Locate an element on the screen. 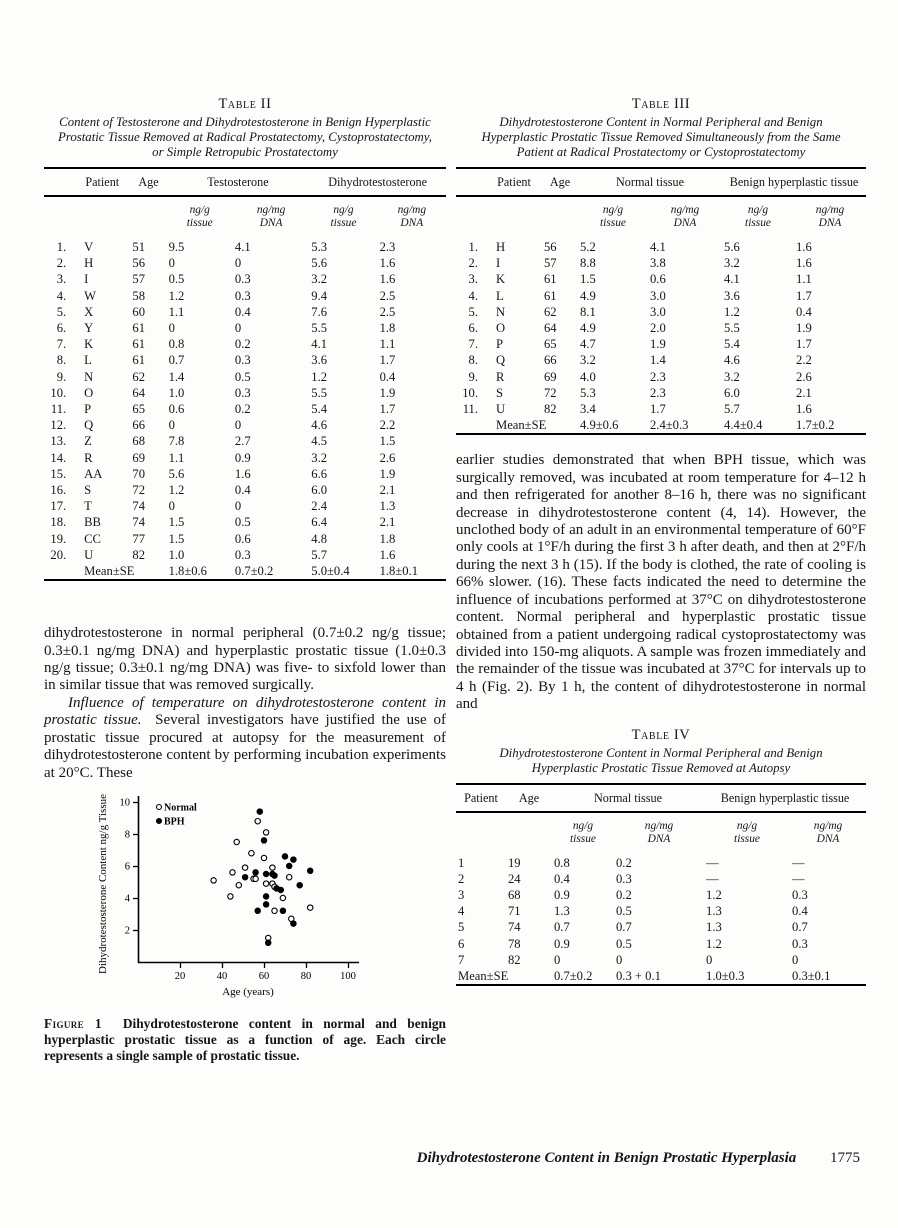 The image size is (898, 1228). table-row: 11. U 82 3.4 1.7 5.7 1.6 is located at coordinates (661, 409).